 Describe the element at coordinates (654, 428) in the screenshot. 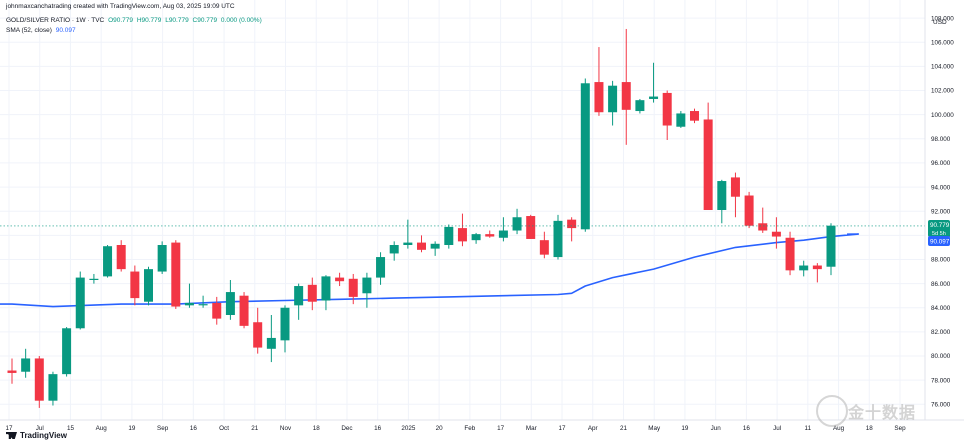

I see `x-tick-label: May` at that location.